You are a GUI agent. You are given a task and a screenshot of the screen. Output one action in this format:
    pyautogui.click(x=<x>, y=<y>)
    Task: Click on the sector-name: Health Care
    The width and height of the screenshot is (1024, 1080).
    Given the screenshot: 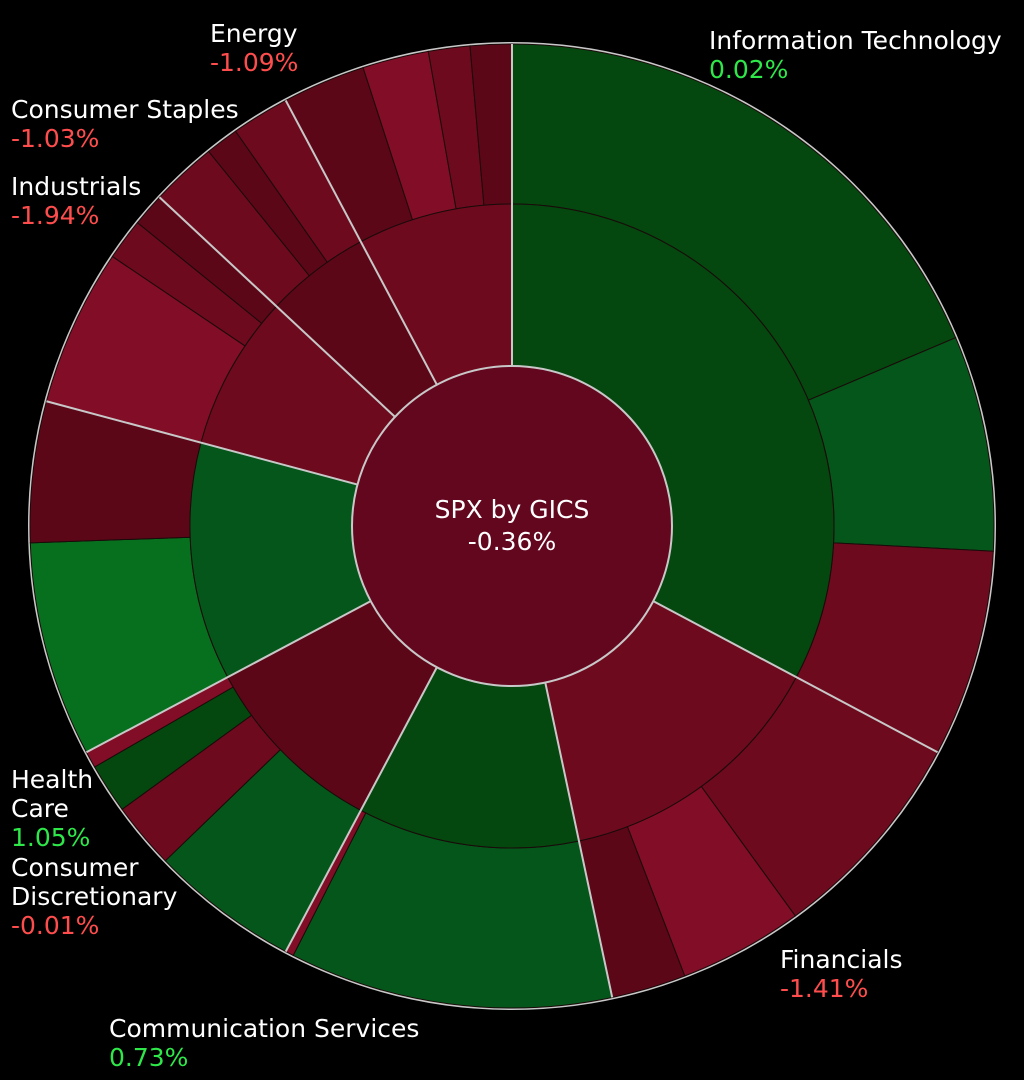 What is the action you would take?
    pyautogui.click(x=52, y=794)
    